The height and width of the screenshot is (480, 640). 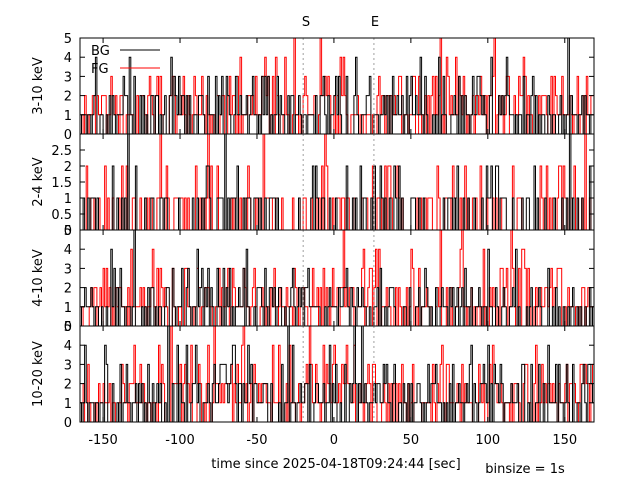 I want to click on binsize-note: binsize = 1s, so click(x=525, y=469).